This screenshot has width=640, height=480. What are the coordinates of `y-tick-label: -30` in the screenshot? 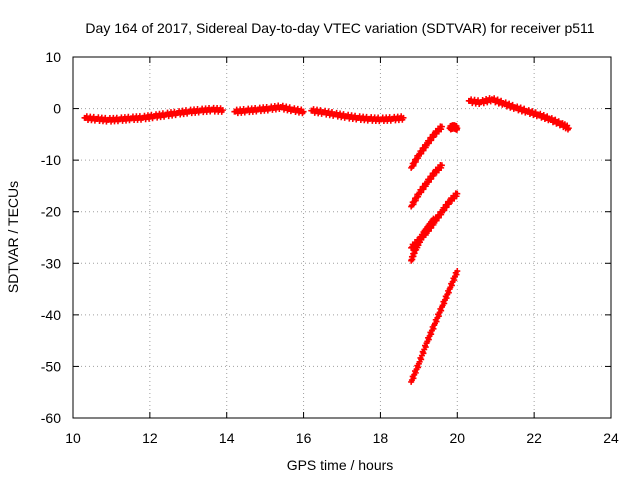 It's located at (51, 263).